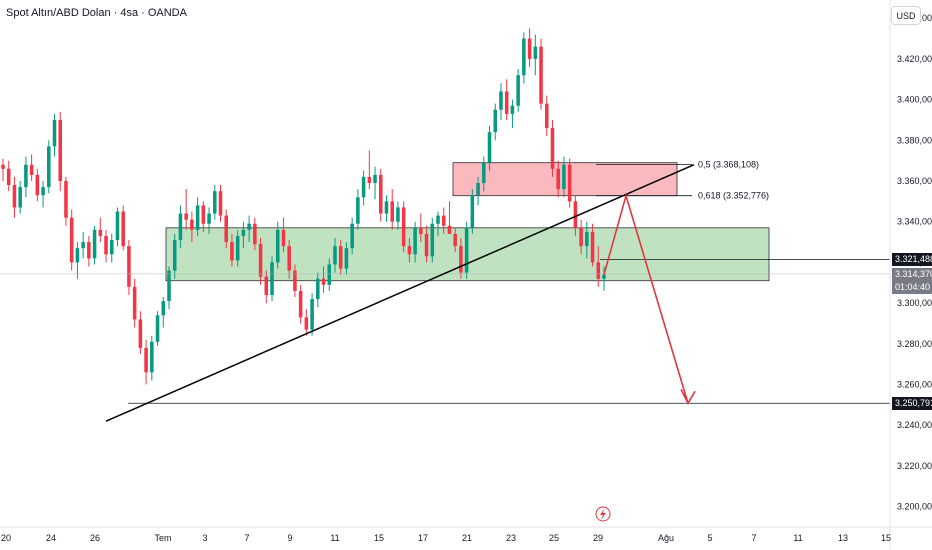  Describe the element at coordinates (709, 538) in the screenshot. I see `x-tick-label: 5` at that location.